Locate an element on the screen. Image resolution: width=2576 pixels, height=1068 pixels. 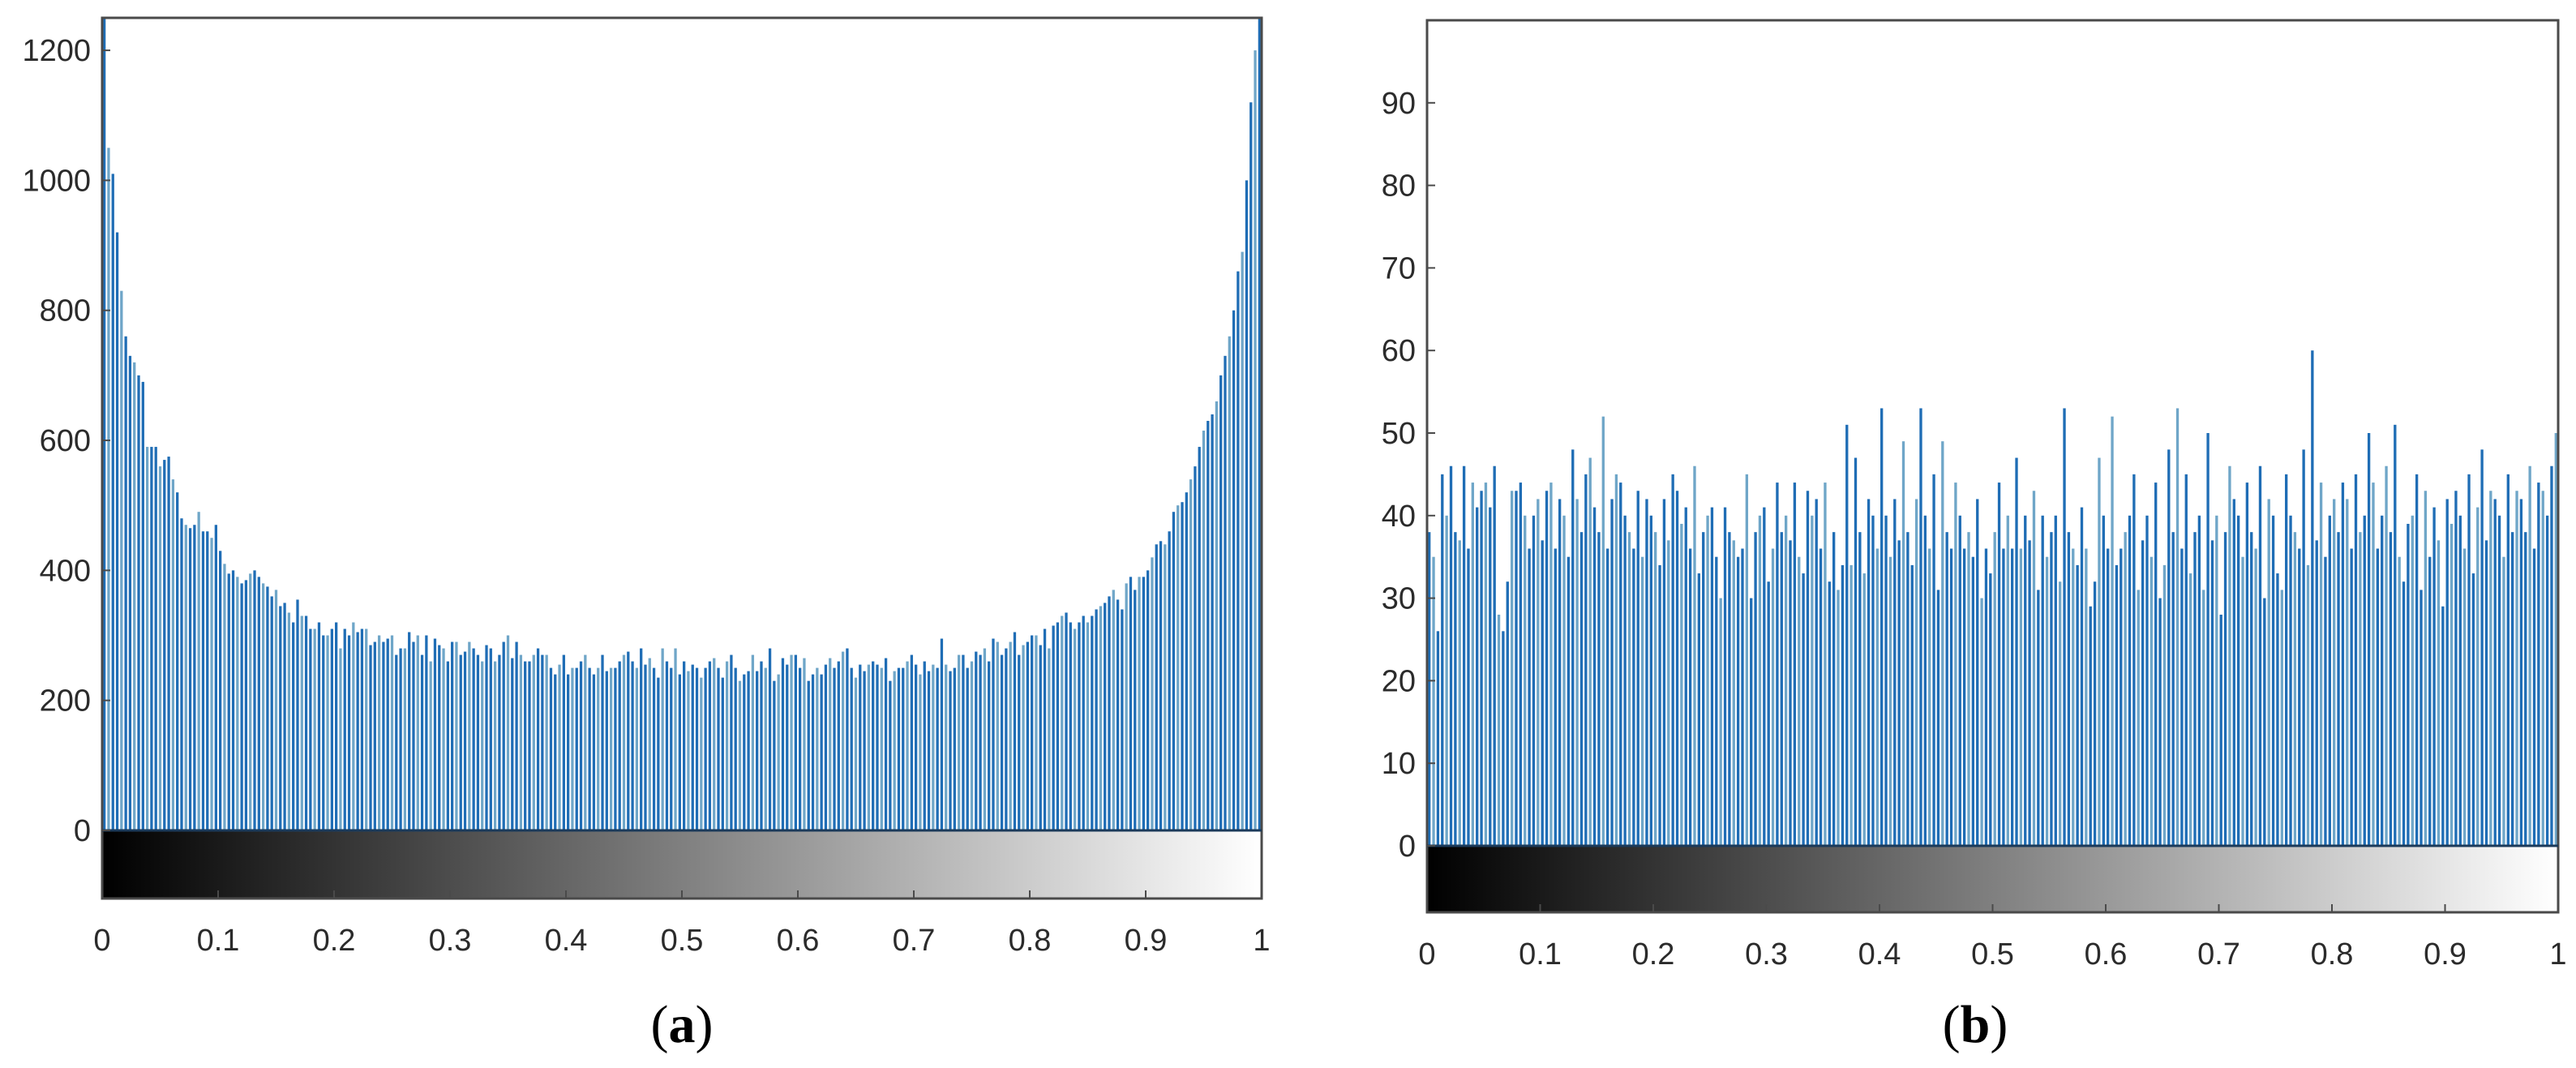
y-tick-label: 400 is located at coordinates (65, 571).